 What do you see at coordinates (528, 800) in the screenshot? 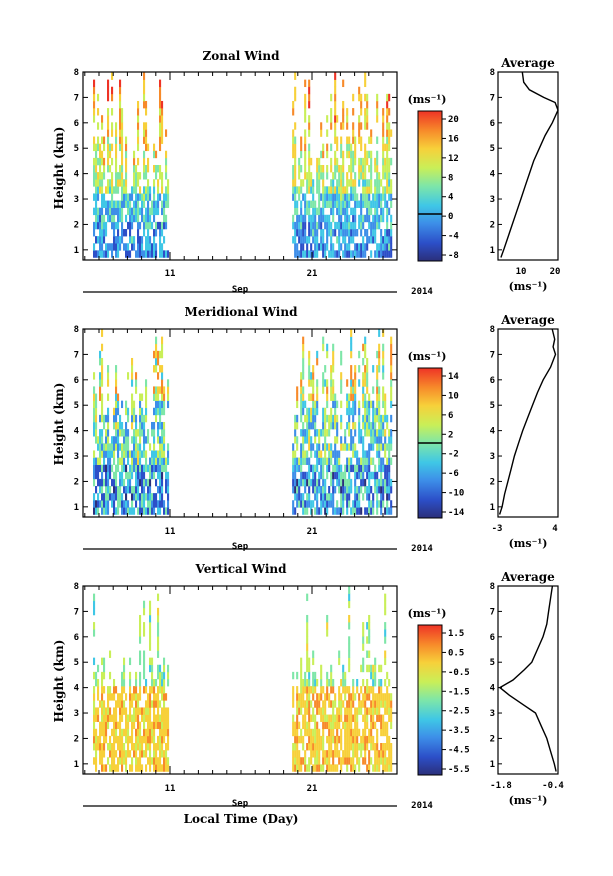
I see `average-unit: (ms⁻¹)` at bounding box center [528, 800].